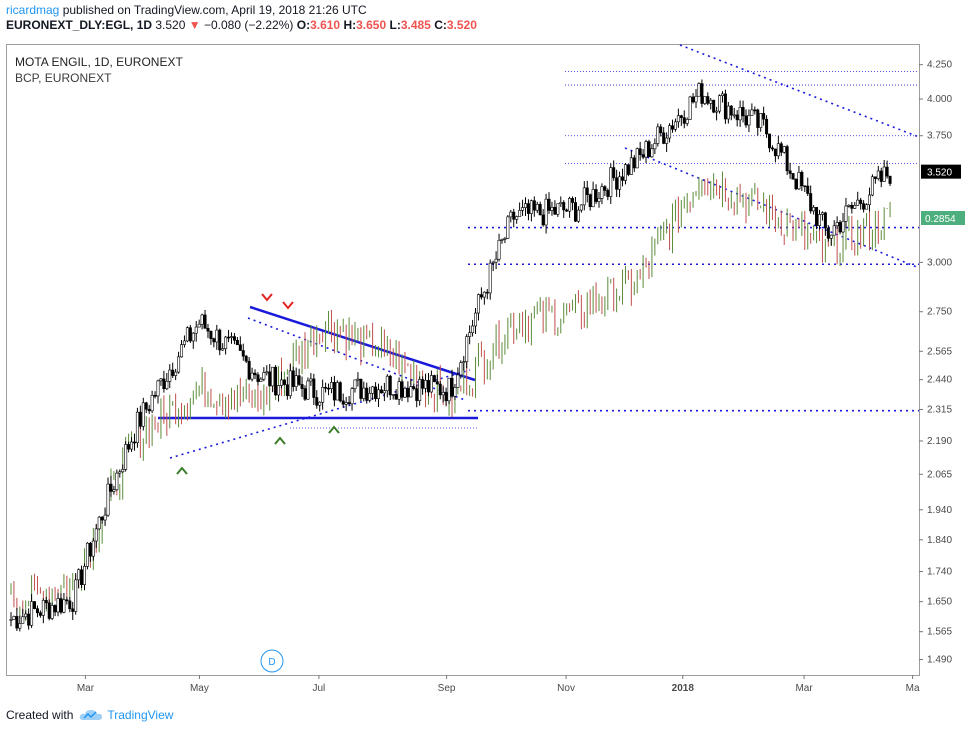 The height and width of the screenshot is (733, 972). I want to click on y-tick-label: 1.650, so click(939, 602).